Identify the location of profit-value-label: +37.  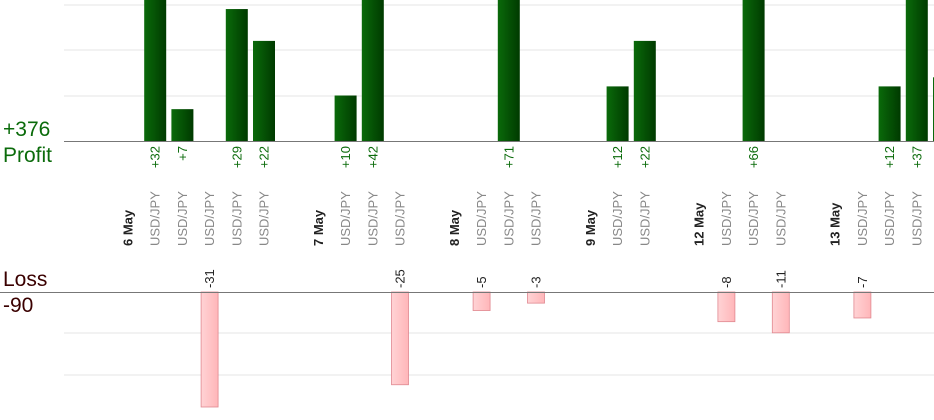
(916, 157).